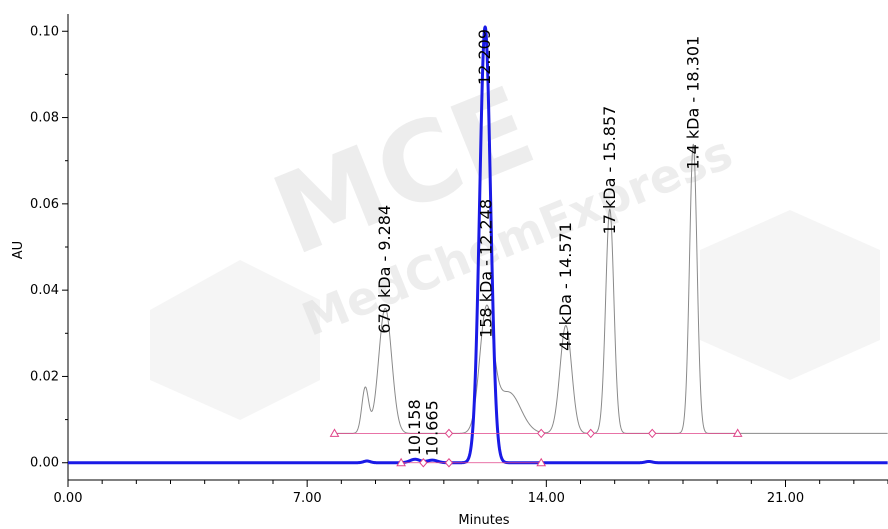 Image resolution: width=888 pixels, height=529 pixels. I want to click on y-tick-label: 0.02, so click(44, 376).